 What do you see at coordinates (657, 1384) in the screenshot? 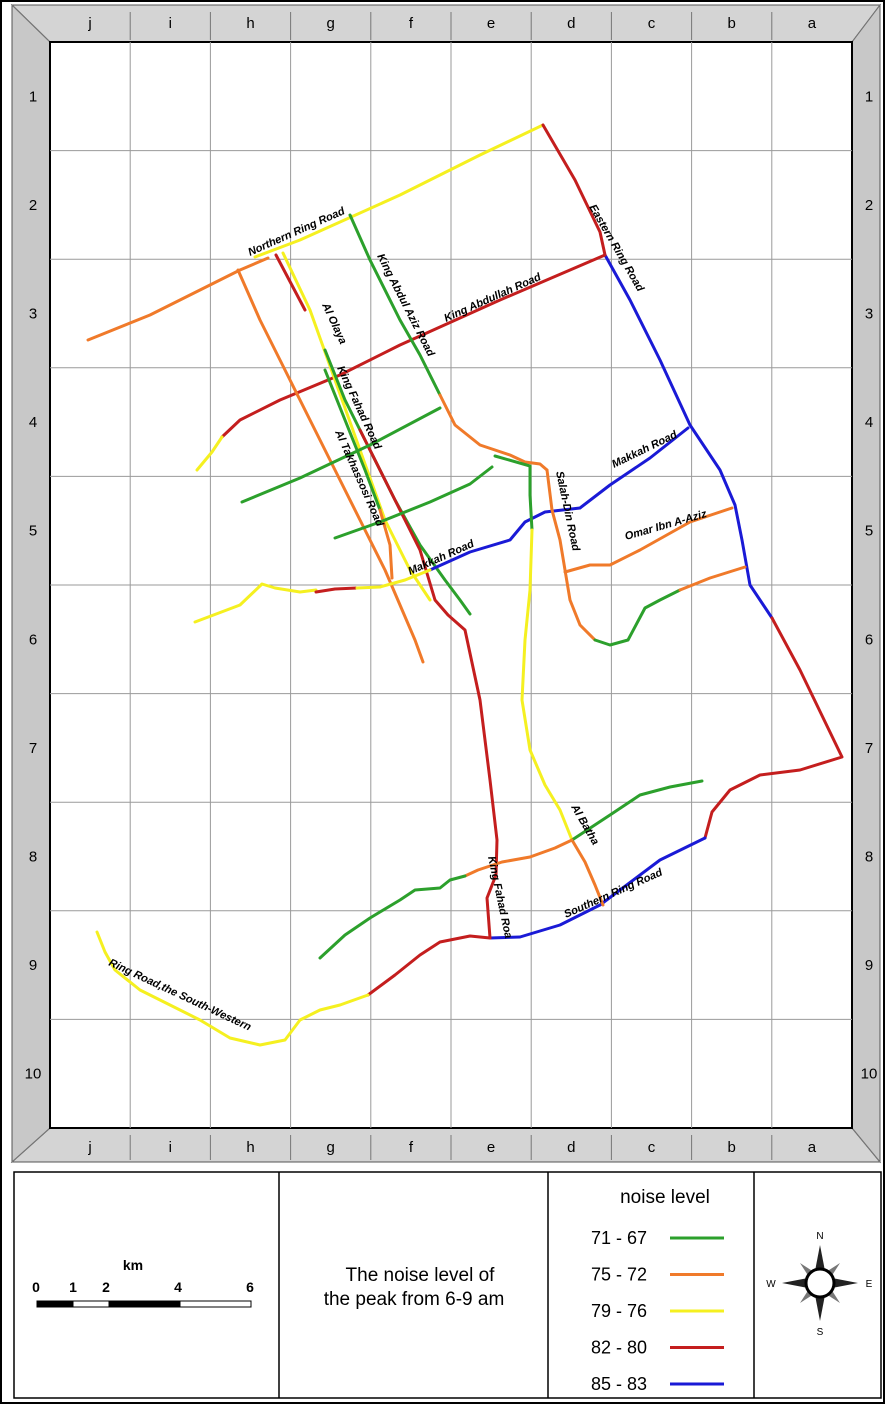
I see `legend-item: 85 - 83` at bounding box center [657, 1384].